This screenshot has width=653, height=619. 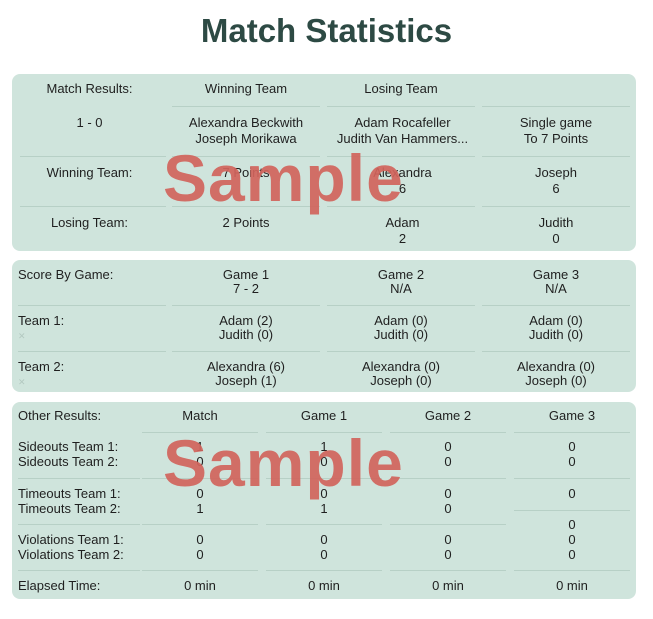 What do you see at coordinates (556, 334) in the screenshot?
I see `team-1-game-3-player-2: Judith (0)` at bounding box center [556, 334].